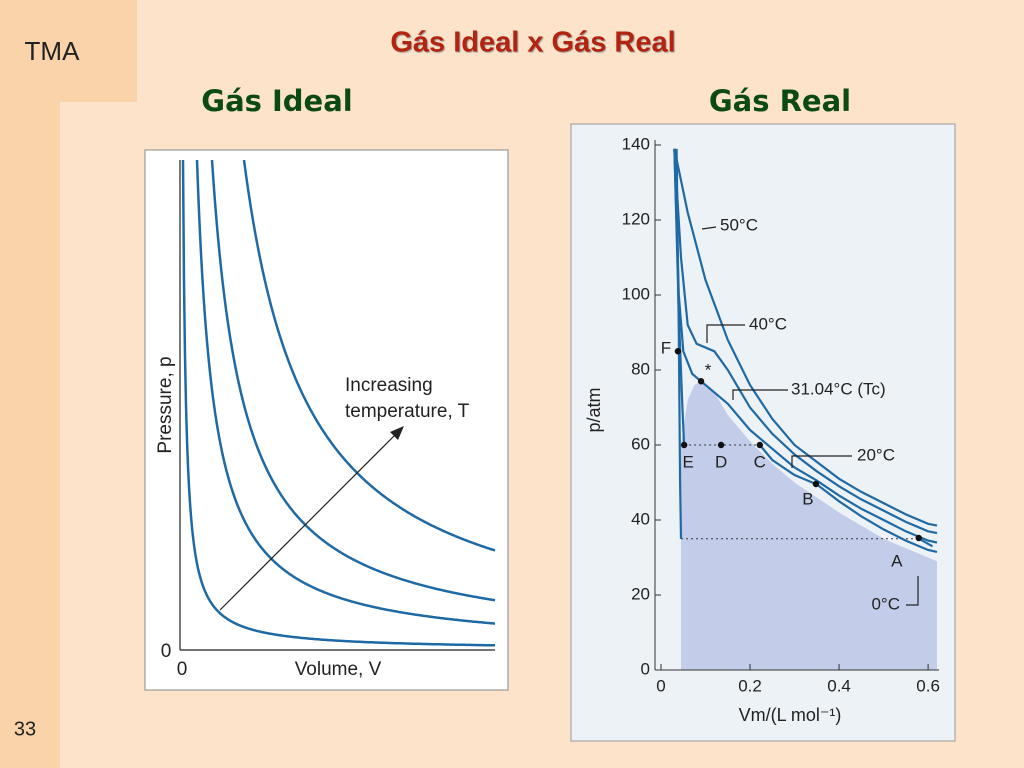 This screenshot has height=768, width=1024. I want to click on series-label: 50°C, so click(739, 224).